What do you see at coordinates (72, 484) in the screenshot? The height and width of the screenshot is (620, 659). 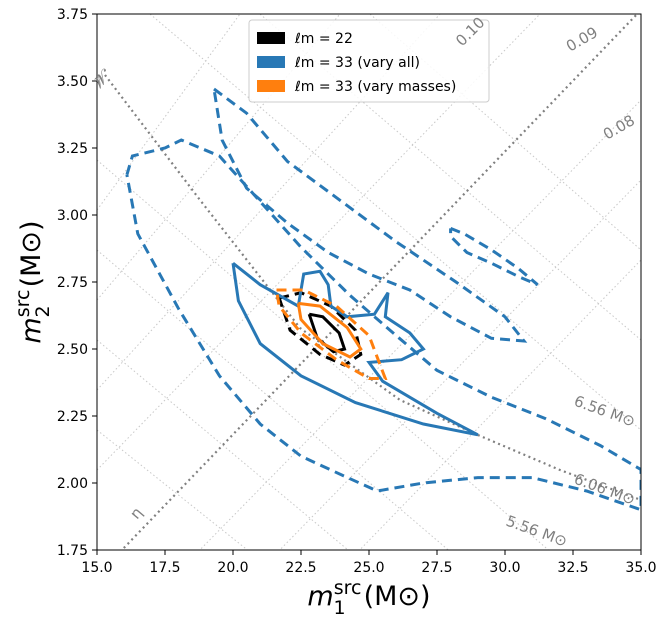 I see `y-tick-label: 2.00` at bounding box center [72, 484].